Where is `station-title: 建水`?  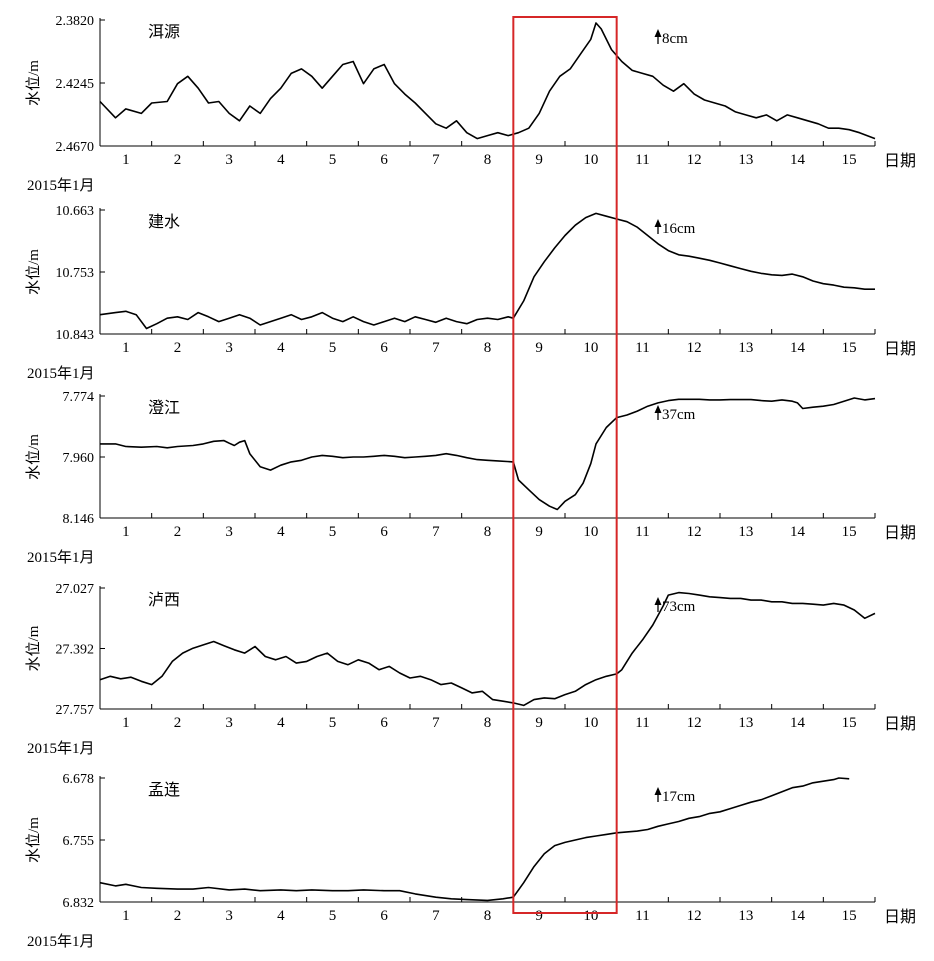
station-title: 建水 is located at coordinates (164, 222).